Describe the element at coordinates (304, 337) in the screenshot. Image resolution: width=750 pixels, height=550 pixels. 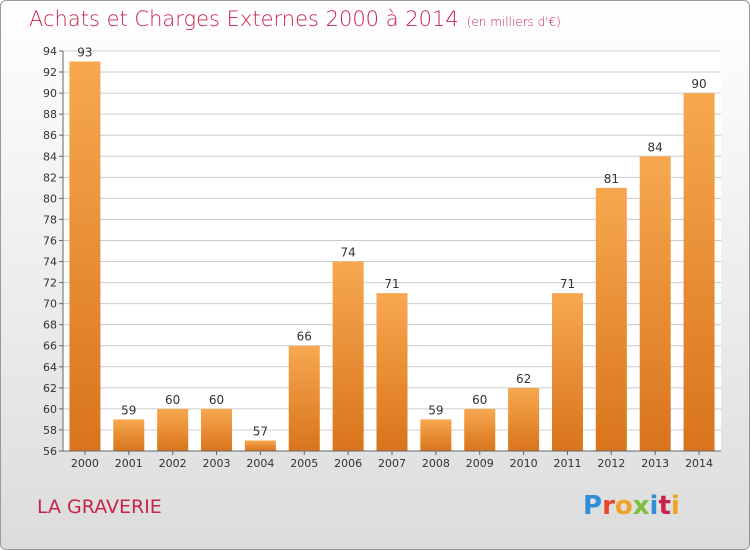
I see `value-label: 66` at that location.